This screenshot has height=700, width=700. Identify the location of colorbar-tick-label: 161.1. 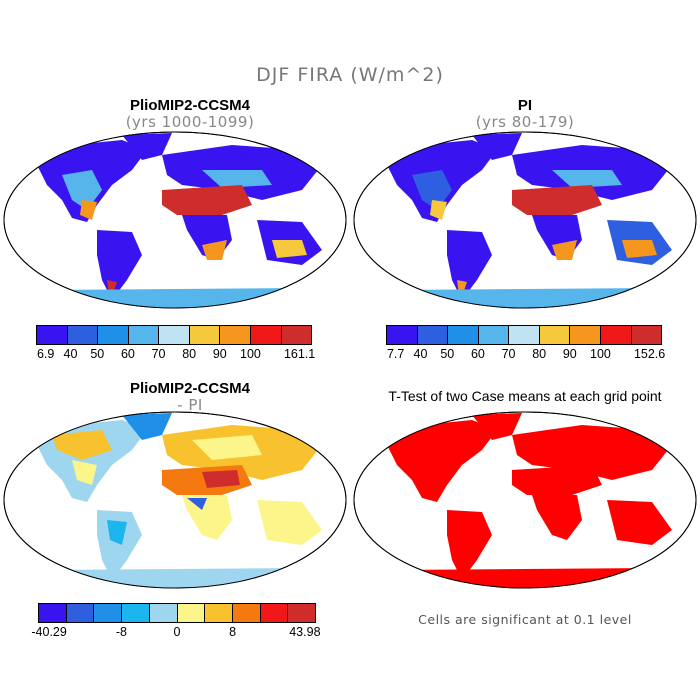
(299, 354).